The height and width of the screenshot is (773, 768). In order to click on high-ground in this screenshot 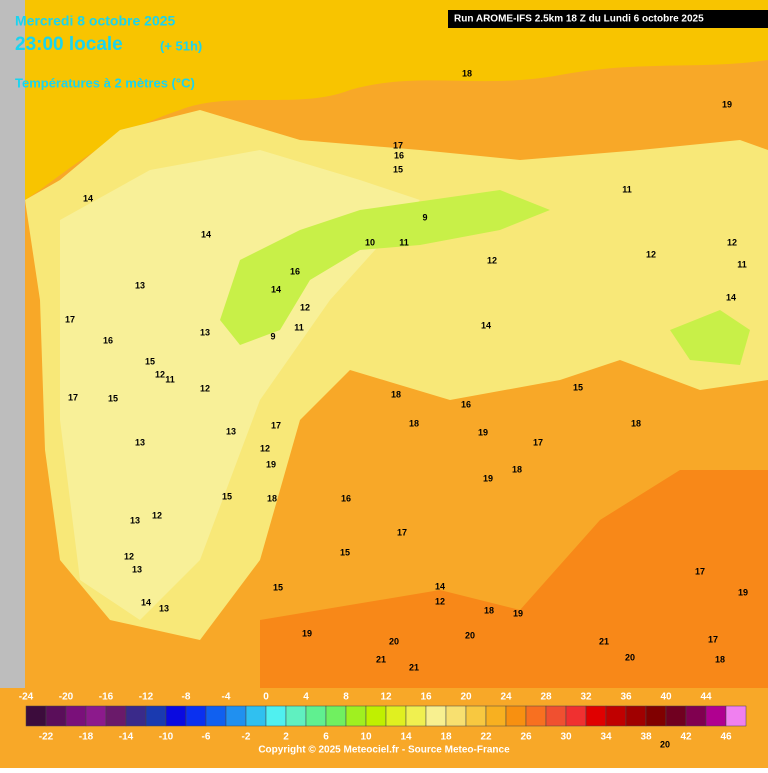, I will do `click(385, 267)`.